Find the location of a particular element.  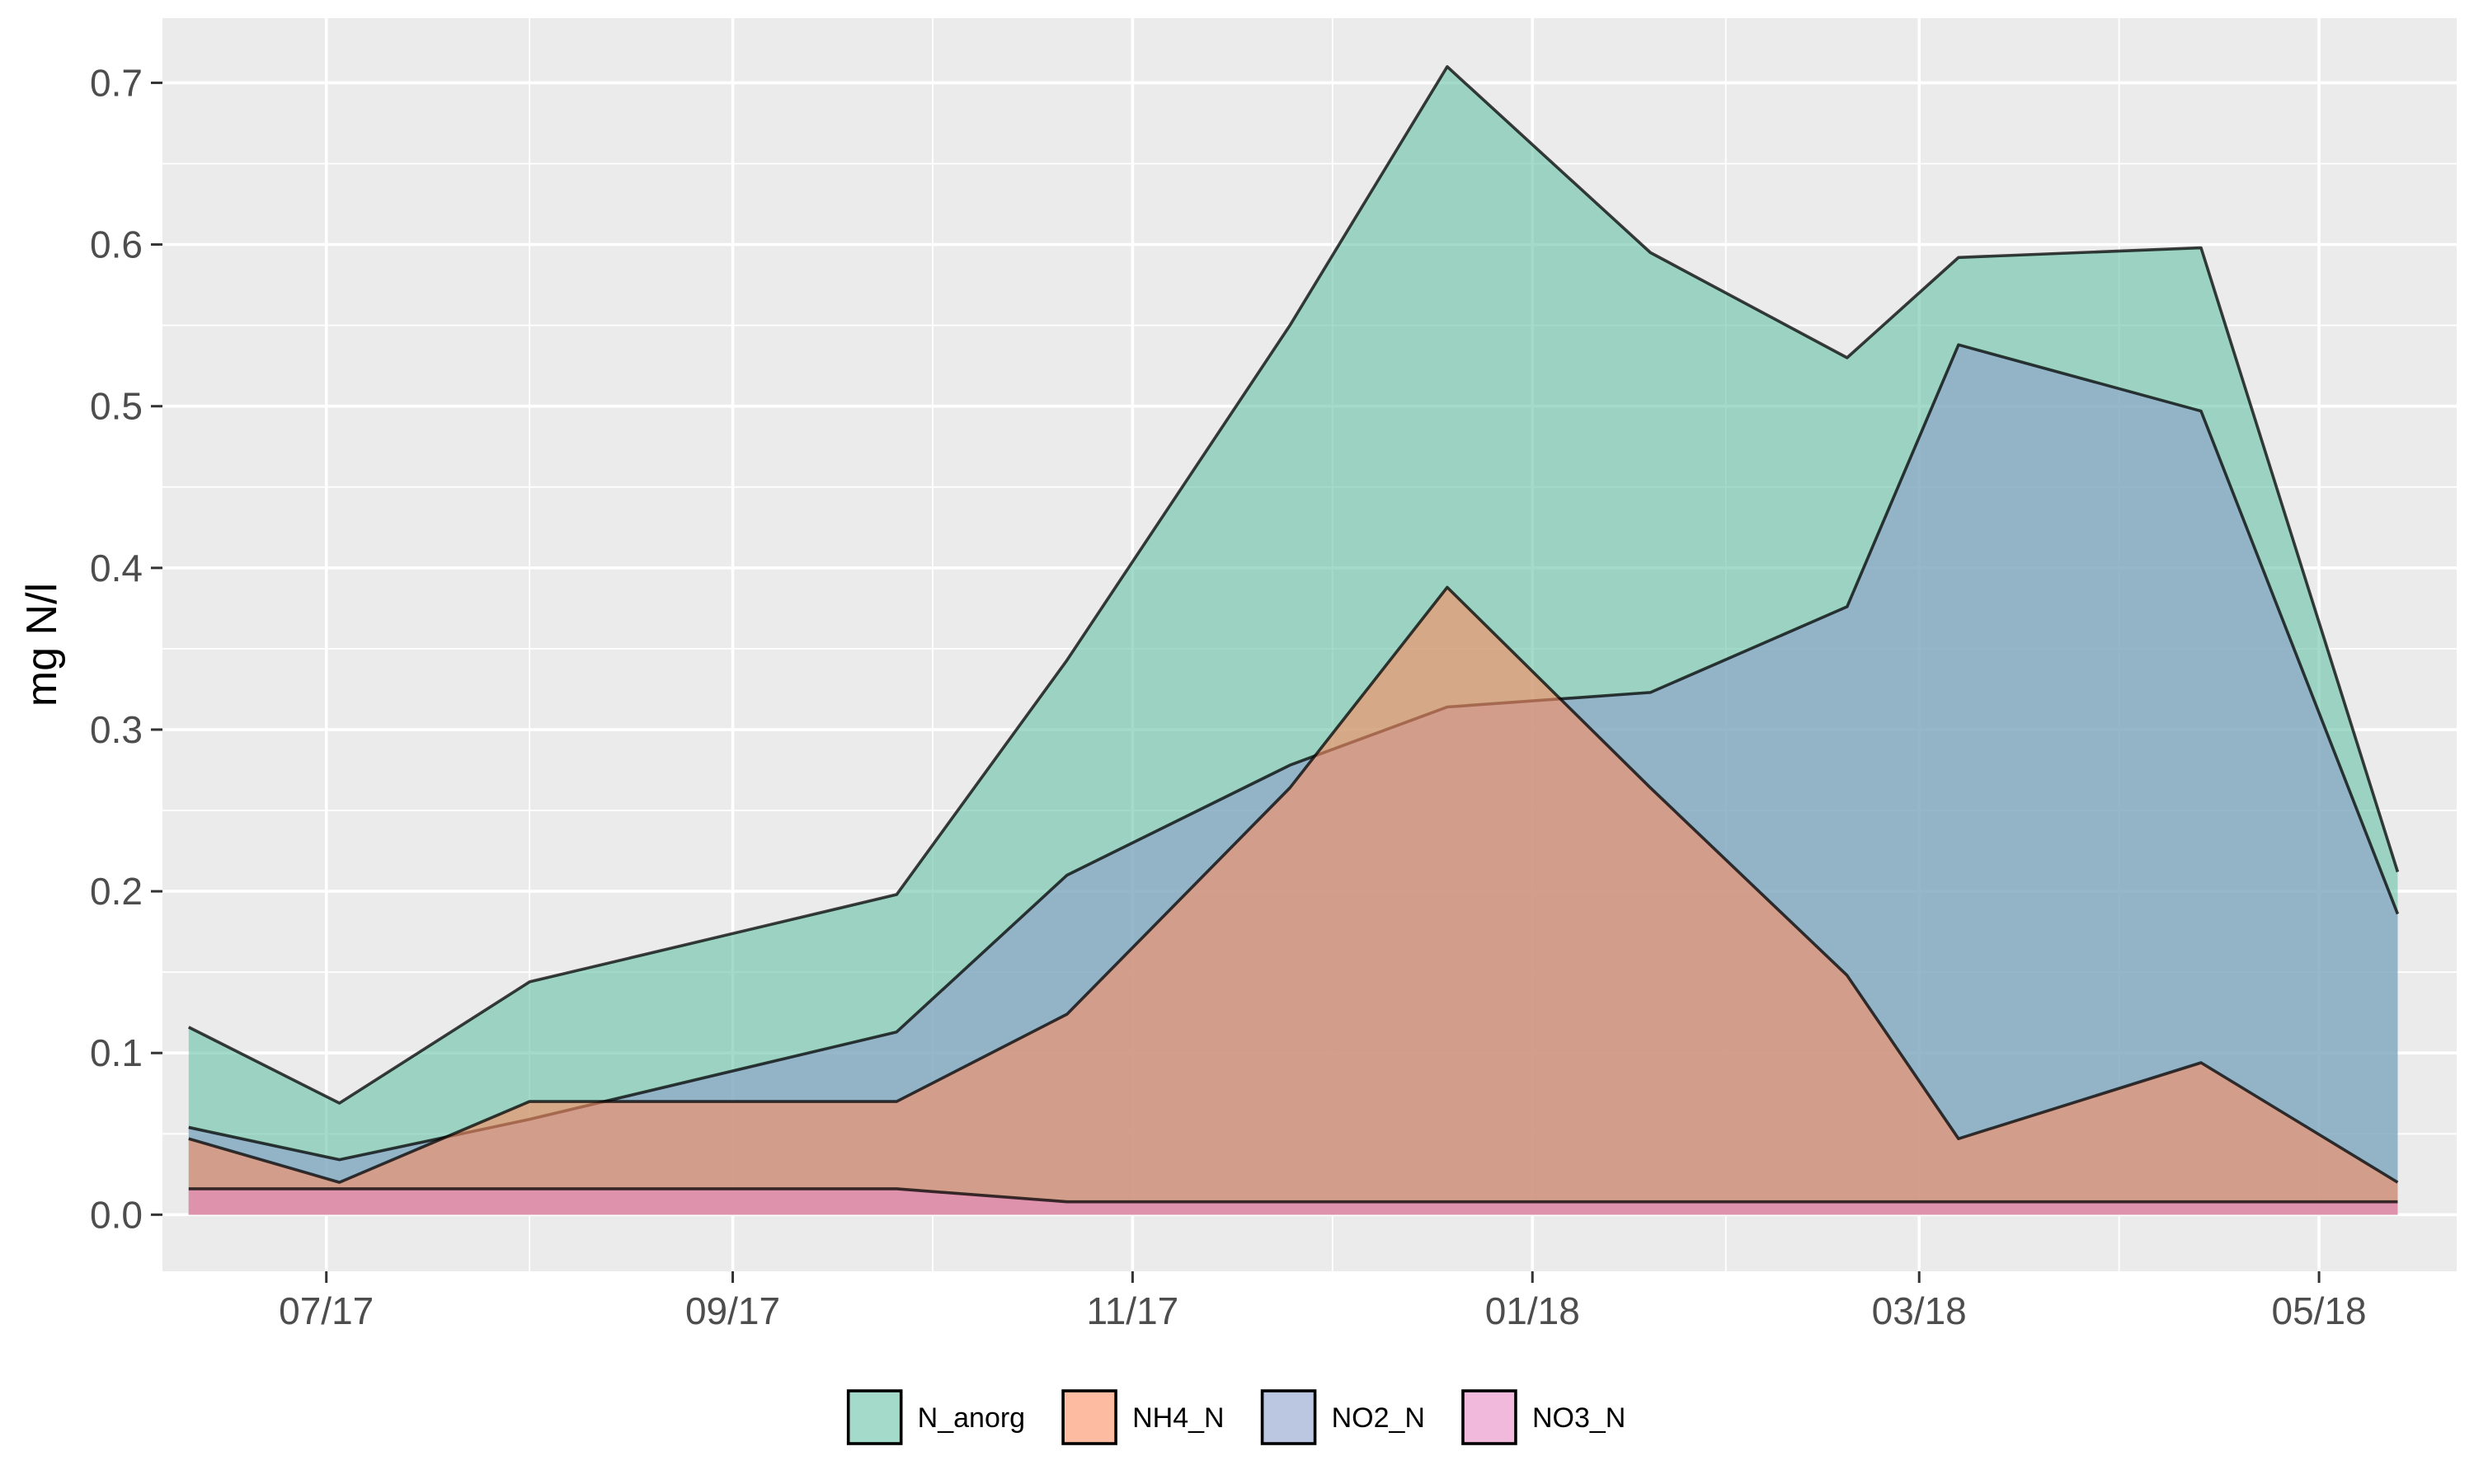

legend-label: NO2_N is located at coordinates (1378, 1418).